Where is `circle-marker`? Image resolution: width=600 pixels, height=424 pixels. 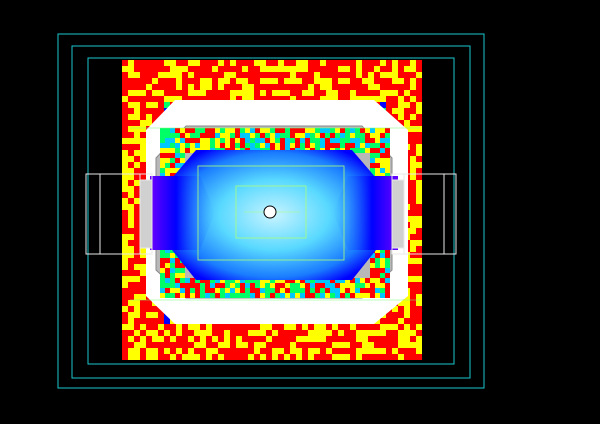 circle-marker is located at coordinates (270, 212).